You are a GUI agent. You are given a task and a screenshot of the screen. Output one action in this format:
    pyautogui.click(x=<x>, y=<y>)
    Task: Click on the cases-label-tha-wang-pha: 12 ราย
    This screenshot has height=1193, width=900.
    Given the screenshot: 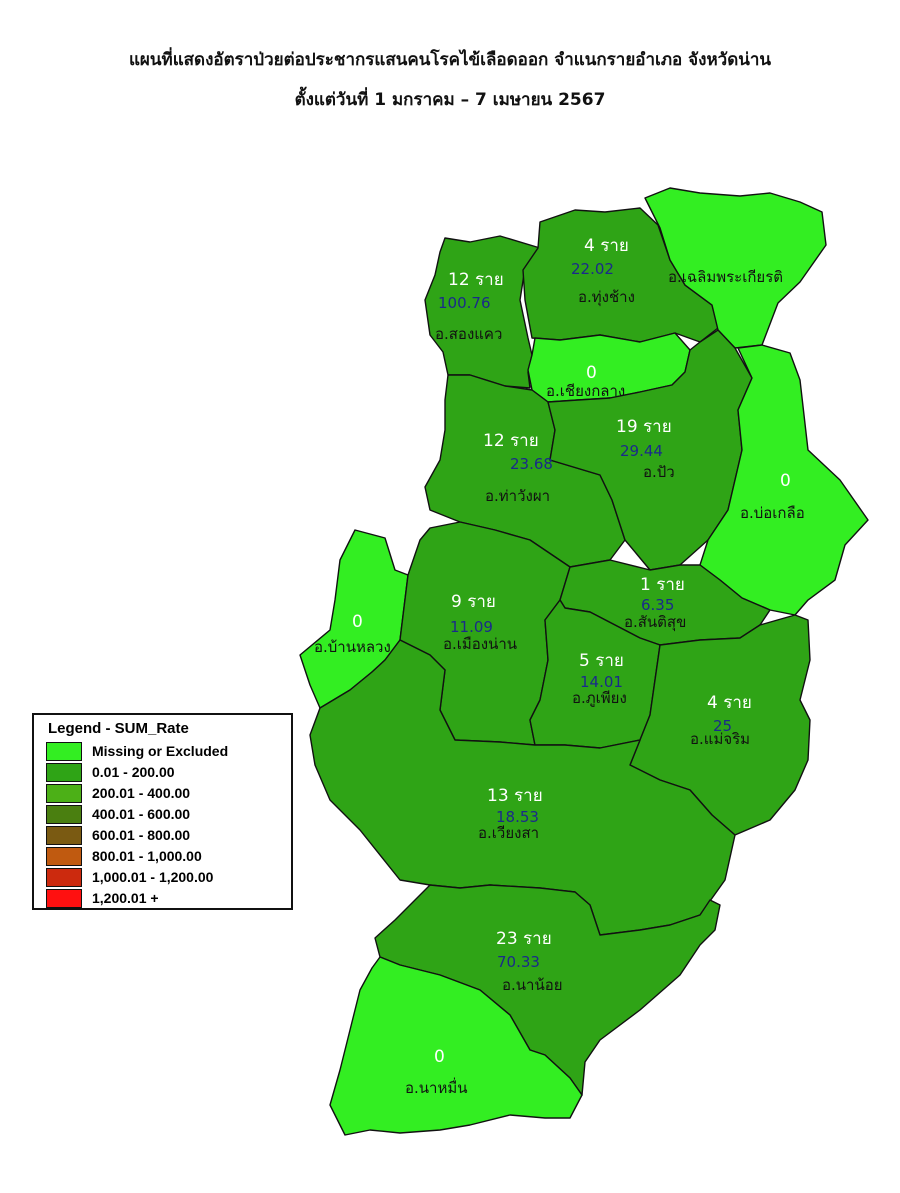 What is the action you would take?
    pyautogui.click(x=511, y=441)
    